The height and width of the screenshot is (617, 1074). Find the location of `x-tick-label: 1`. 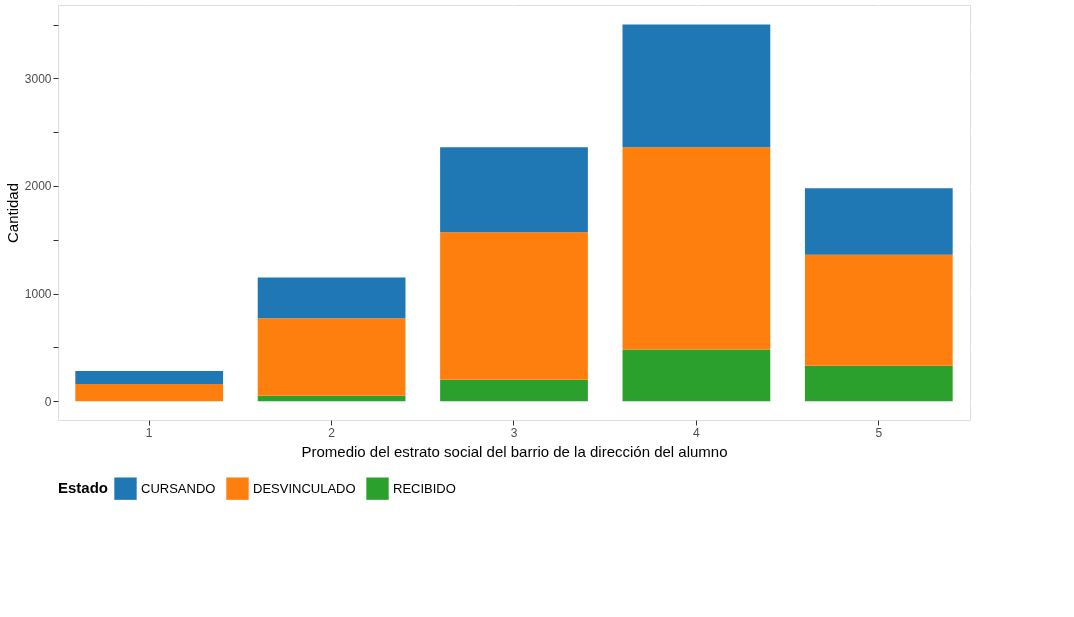

x-tick-label: 1 is located at coordinates (149, 432).